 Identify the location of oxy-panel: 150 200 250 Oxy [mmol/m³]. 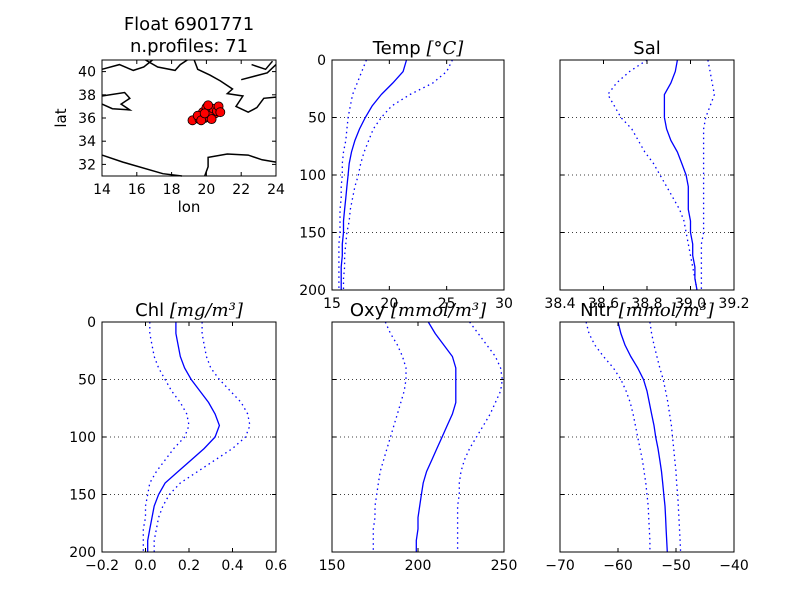
(418, 437).